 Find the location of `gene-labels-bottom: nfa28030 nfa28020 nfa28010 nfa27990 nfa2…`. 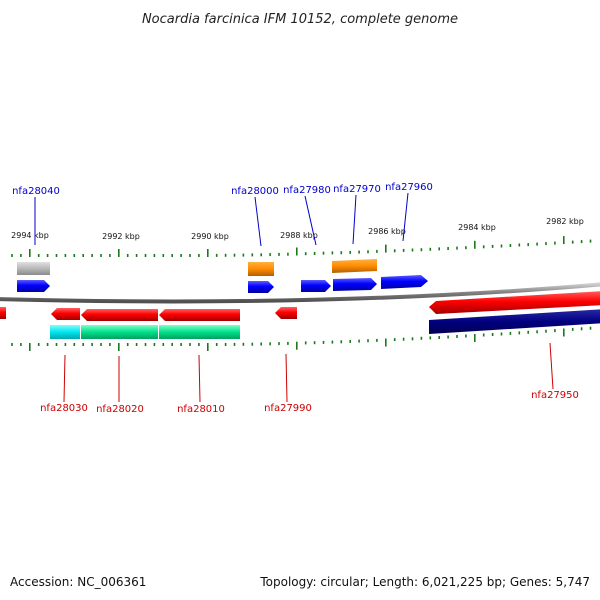

gene-labels-bottom: nfa28030 nfa28020 nfa28010 nfa27990 nfa2… is located at coordinates (309, 402).